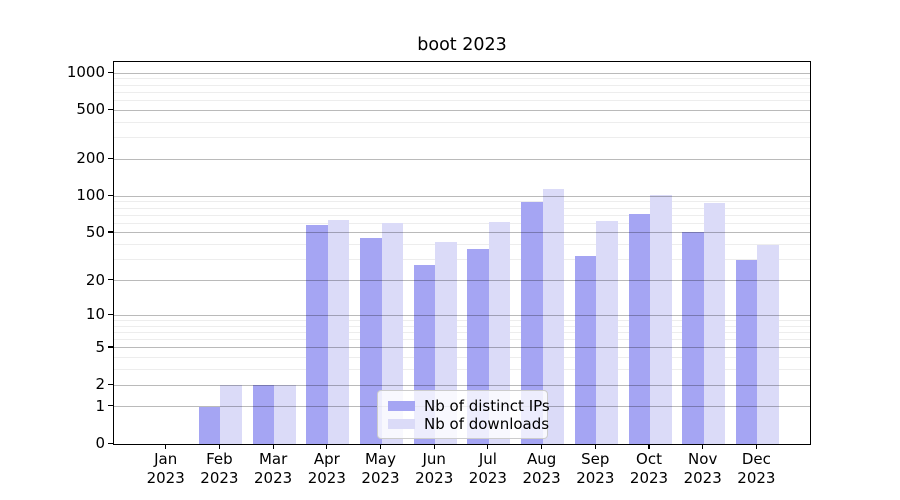  Describe the element at coordinates (209, 425) in the screenshot. I see `bar-nb-of-distinct-ips-feb-2023` at that location.